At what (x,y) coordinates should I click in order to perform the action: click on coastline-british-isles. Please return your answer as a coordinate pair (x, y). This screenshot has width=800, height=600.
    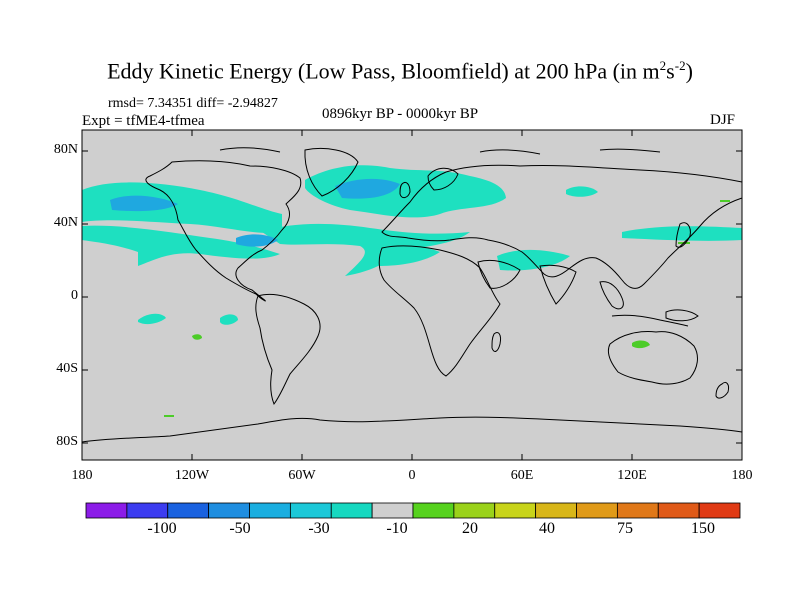
    Looking at the image, I should click on (405, 190).